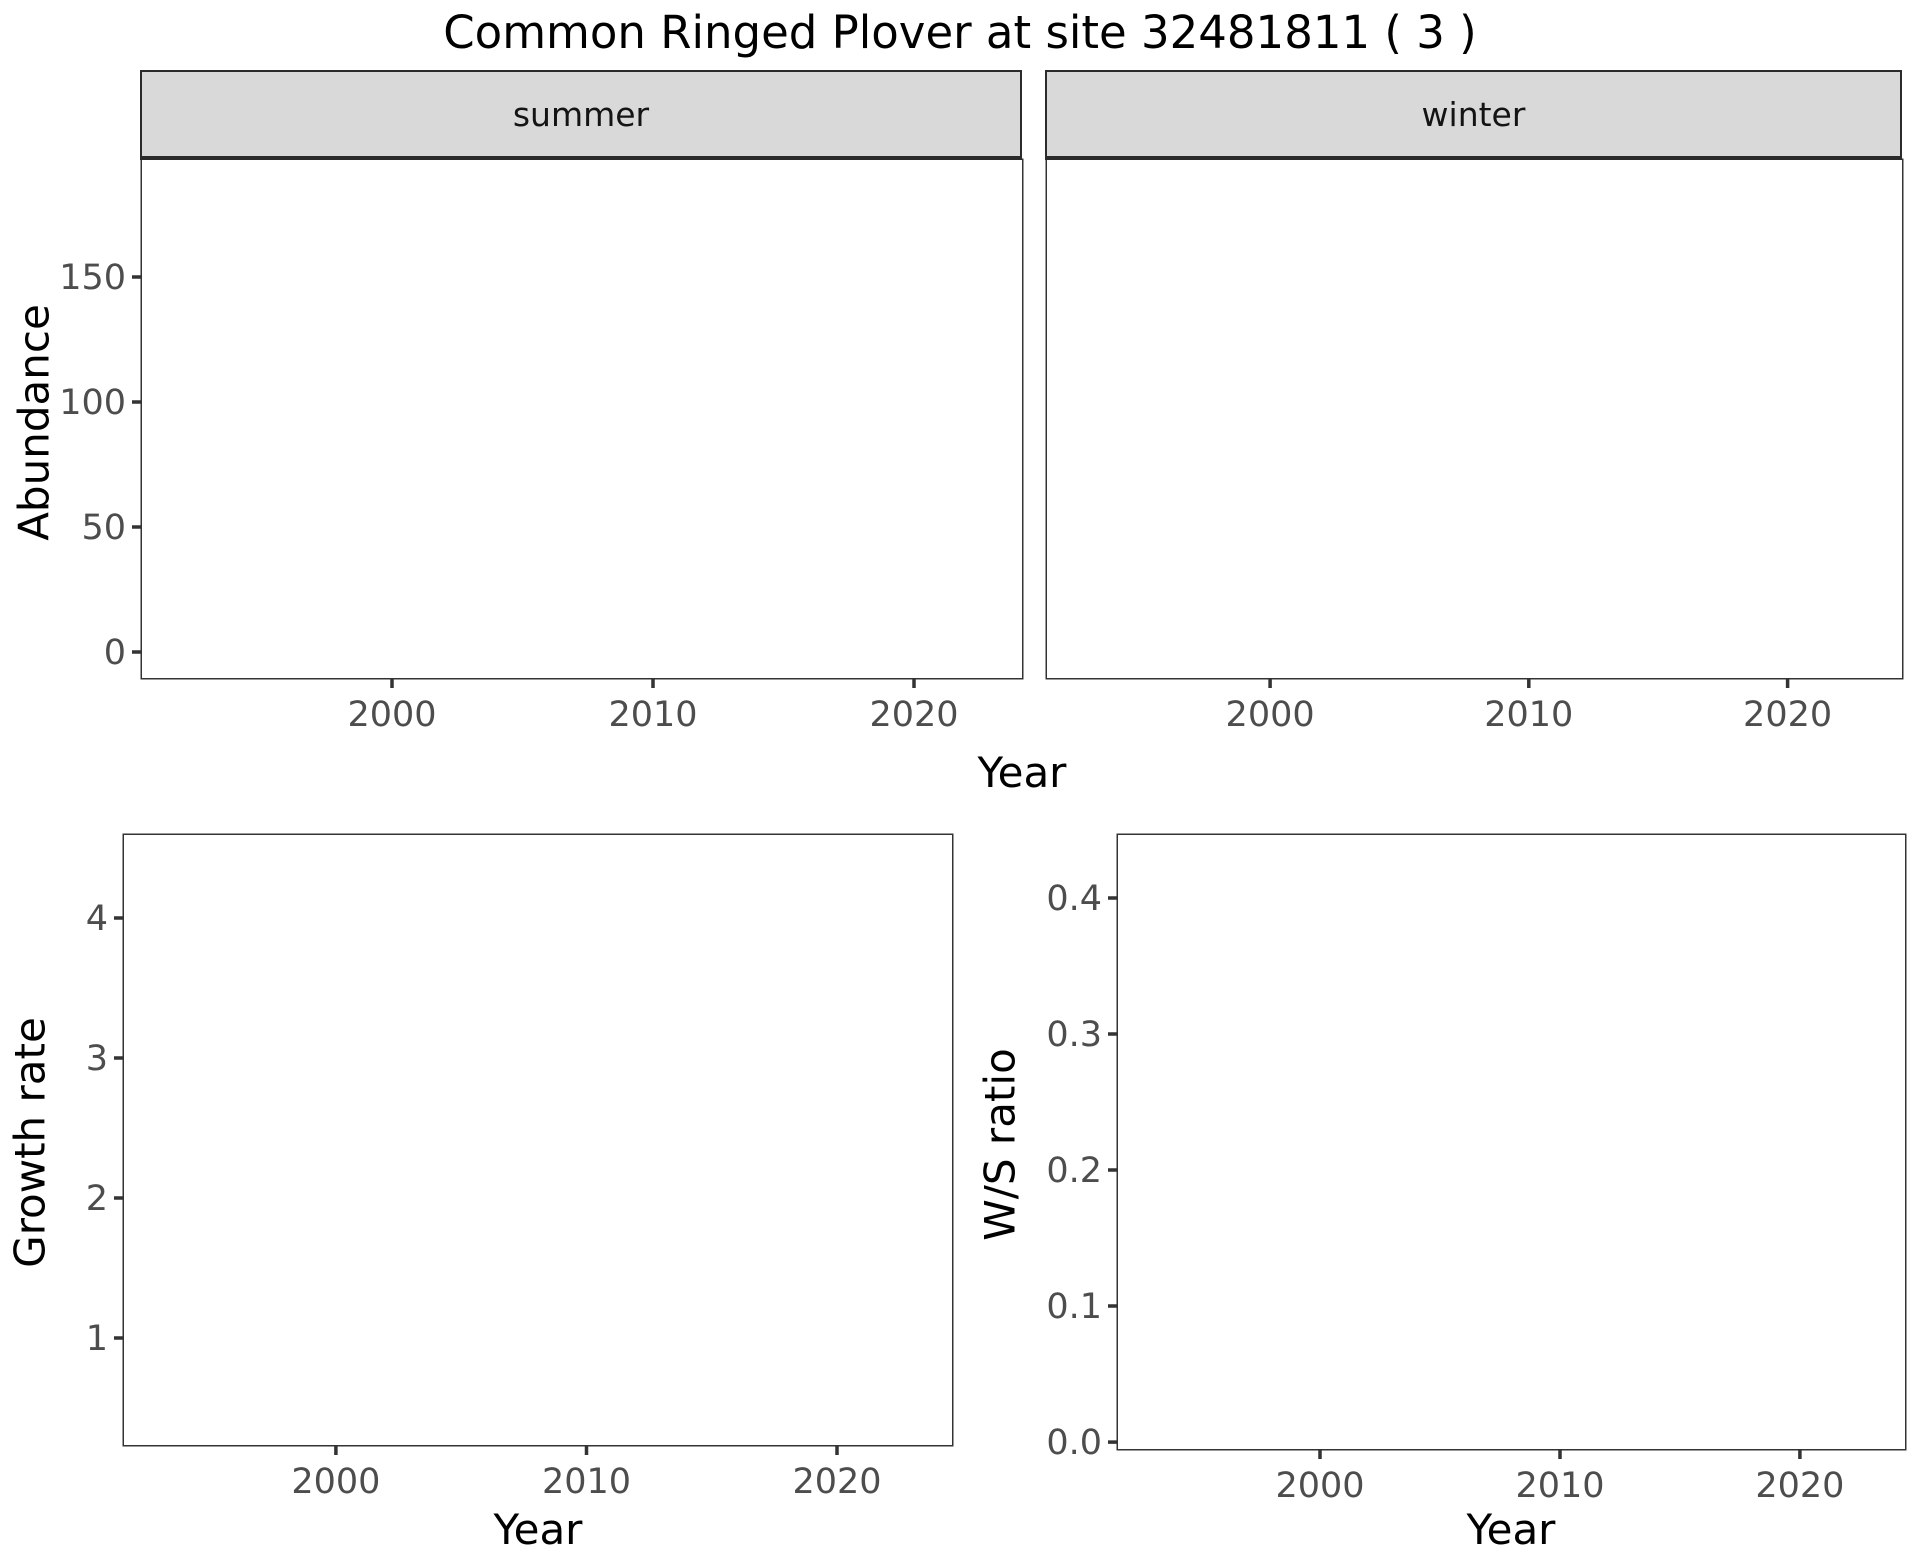 This screenshot has height=1560, width=1920. I want to click on y-tick-label: 2, so click(97, 1199).